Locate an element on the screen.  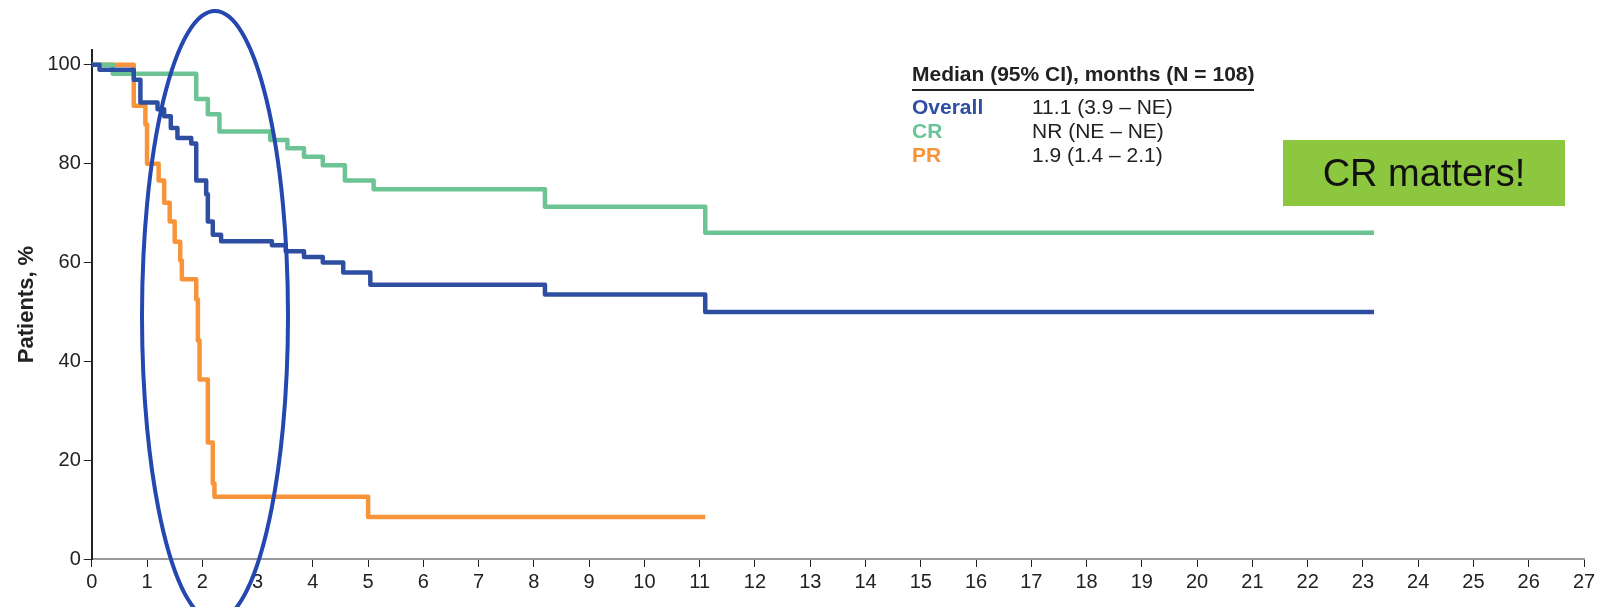
x-tick-label: 11 is located at coordinates (700, 580).